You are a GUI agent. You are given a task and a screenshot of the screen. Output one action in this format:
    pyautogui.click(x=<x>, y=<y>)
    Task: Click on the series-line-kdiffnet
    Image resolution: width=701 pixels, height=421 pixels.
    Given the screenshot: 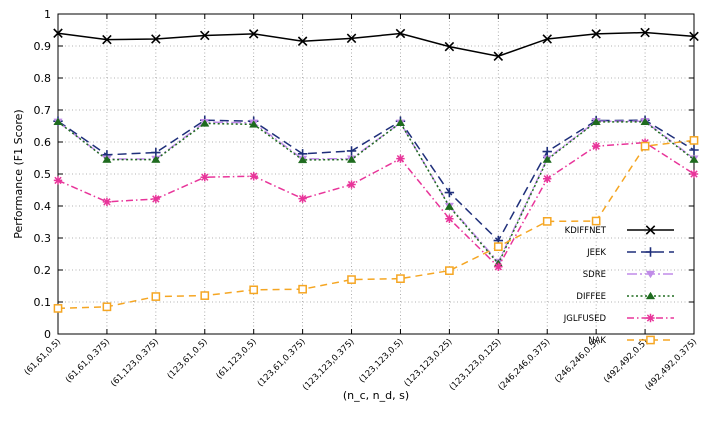 What is the action you would take?
    pyautogui.click(x=376, y=44)
    